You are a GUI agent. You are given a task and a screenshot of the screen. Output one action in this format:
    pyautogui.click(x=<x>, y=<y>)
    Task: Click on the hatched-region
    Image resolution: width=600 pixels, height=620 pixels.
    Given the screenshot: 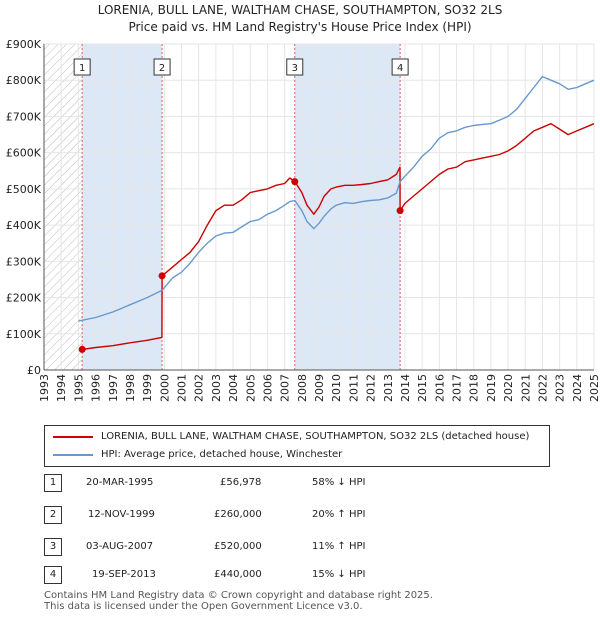 What is the action you would take?
    pyautogui.click(x=63, y=207)
    